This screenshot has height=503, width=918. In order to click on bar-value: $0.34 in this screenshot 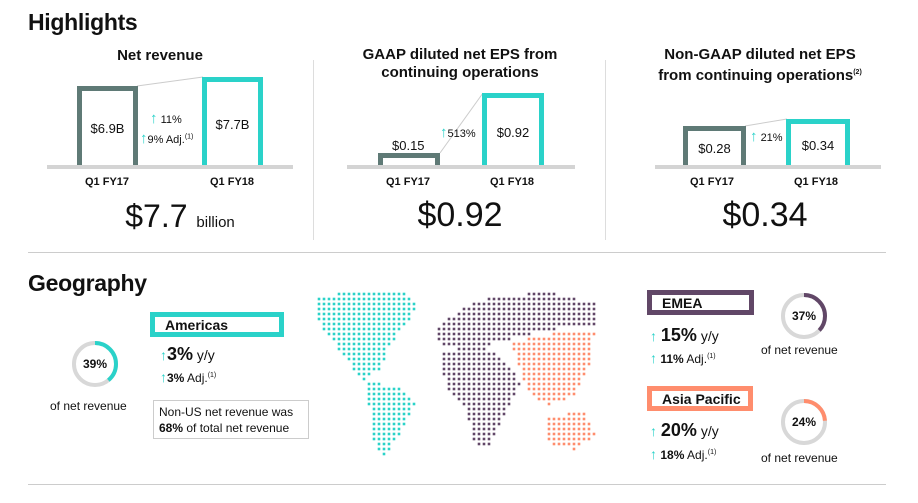, I will do `click(818, 145)`.